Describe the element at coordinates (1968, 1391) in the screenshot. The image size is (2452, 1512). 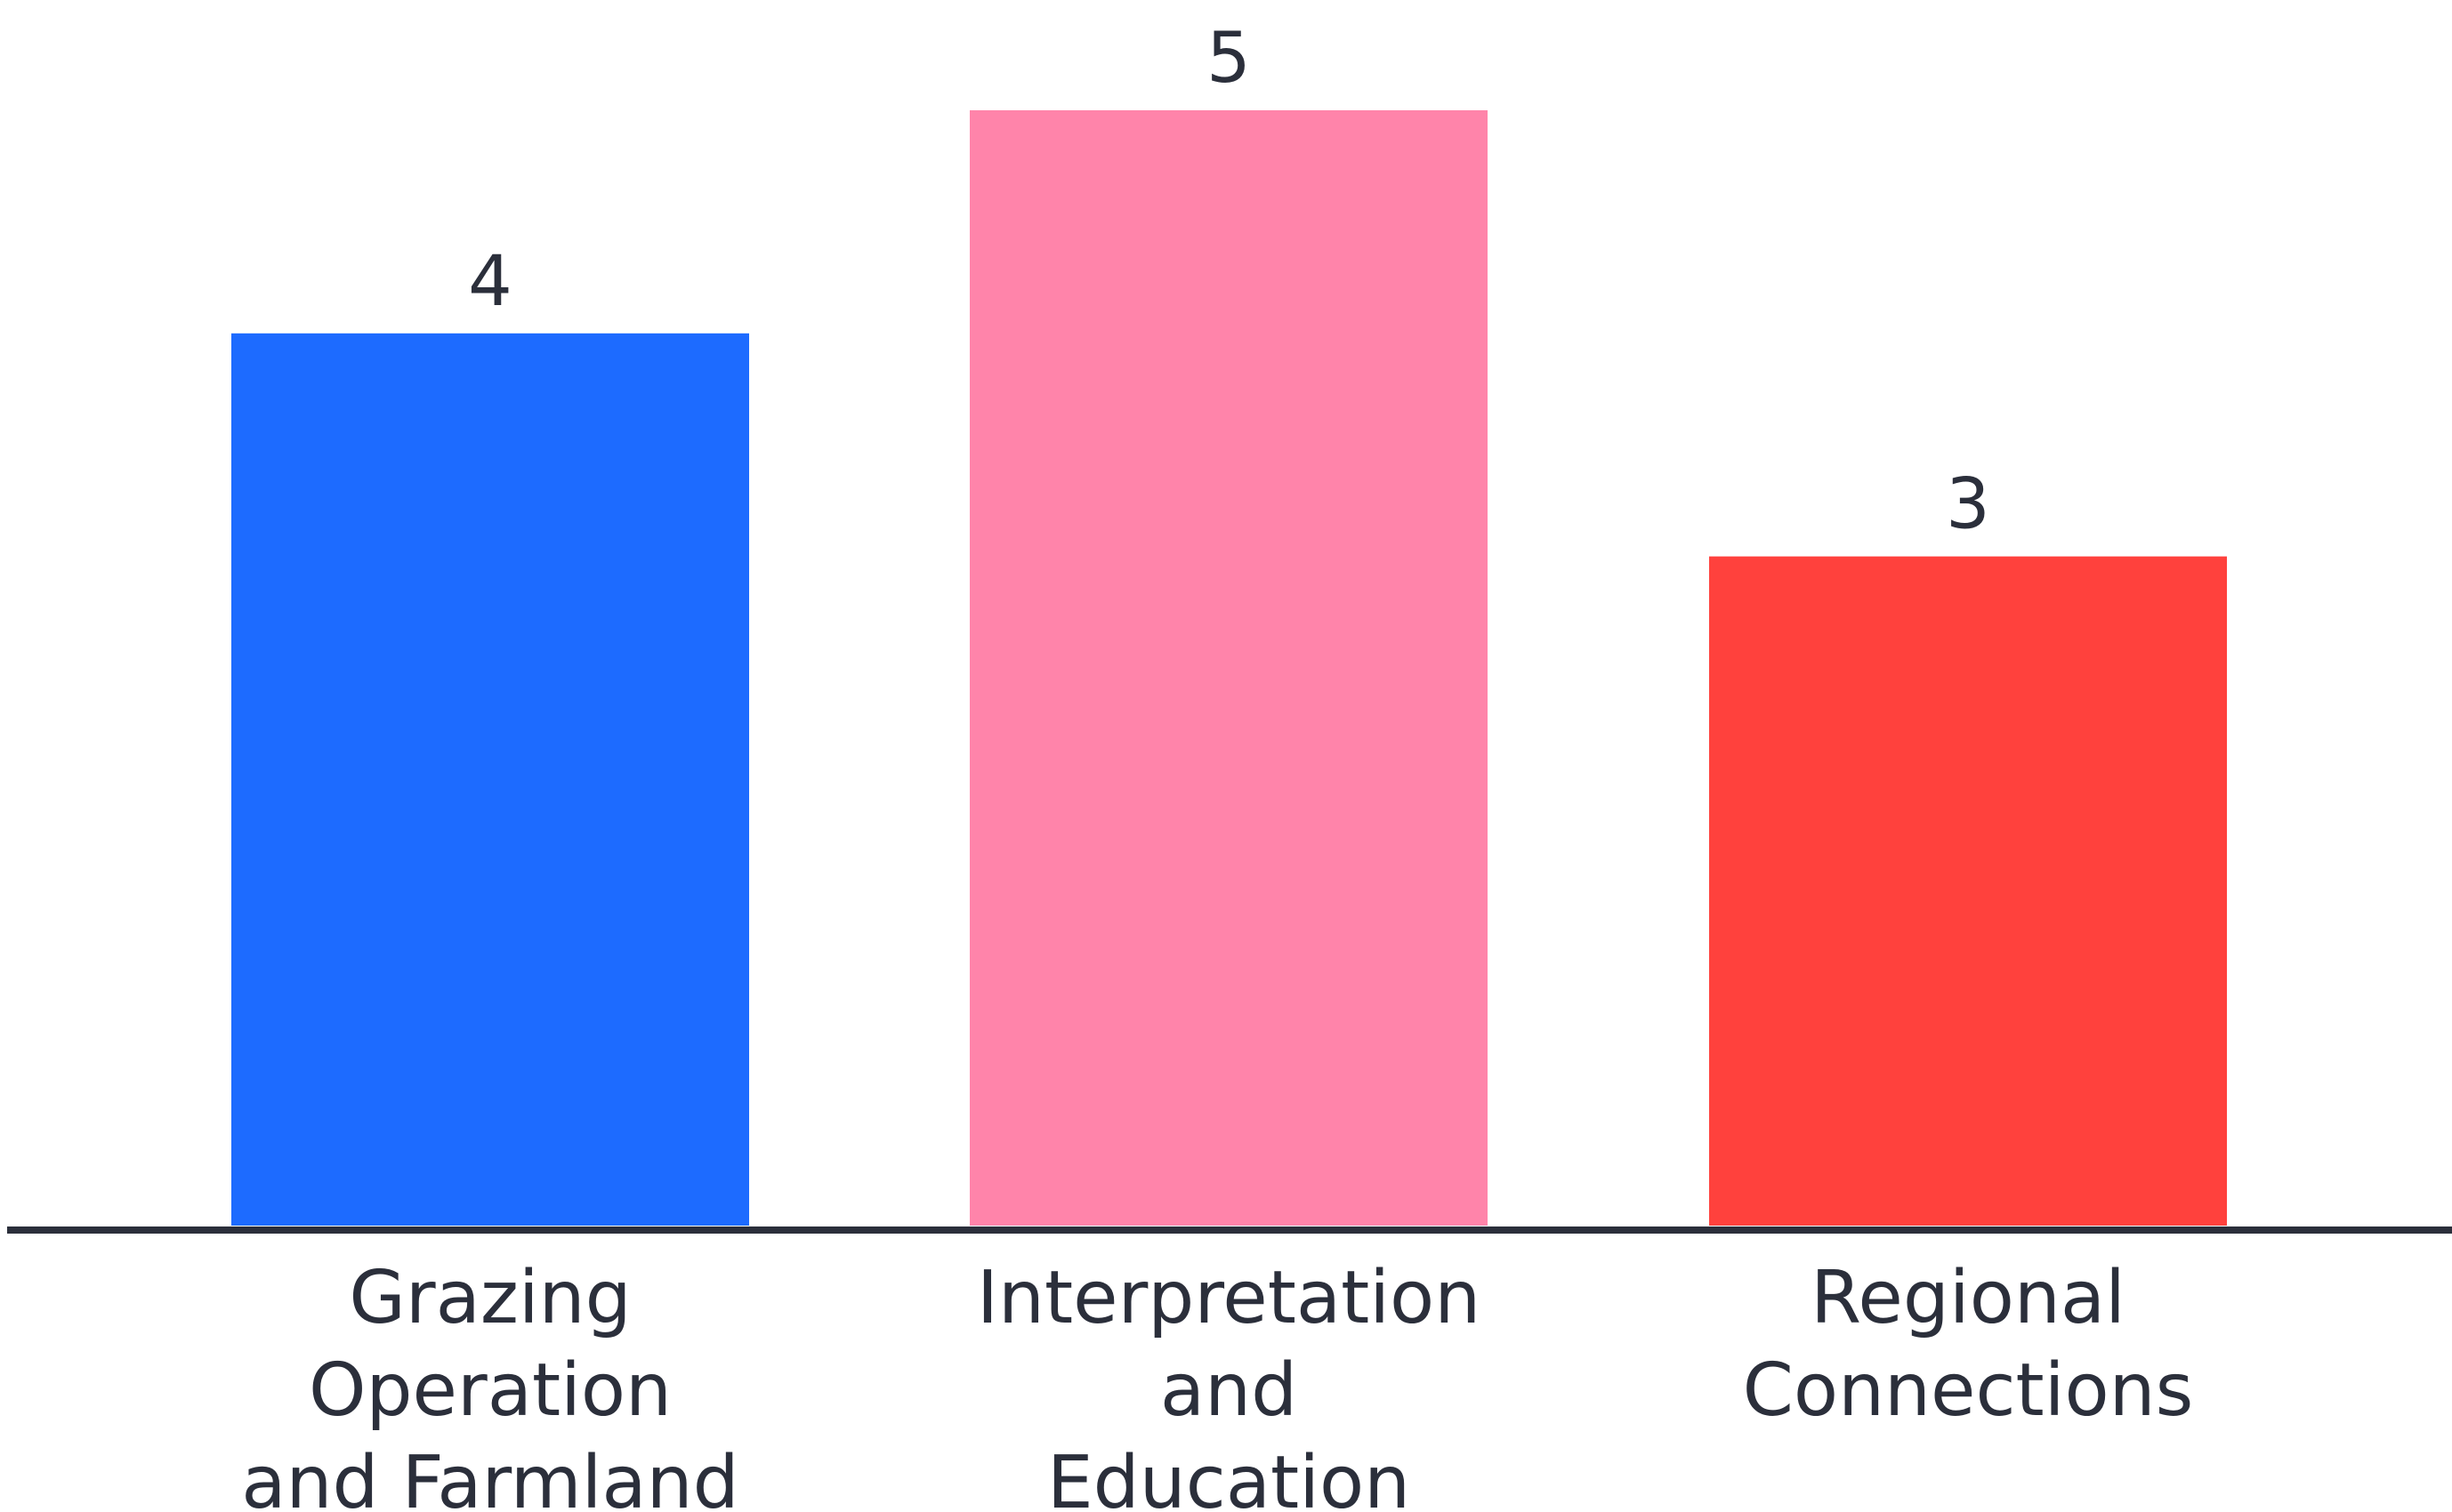
I see `category-label-line: Connections` at that location.